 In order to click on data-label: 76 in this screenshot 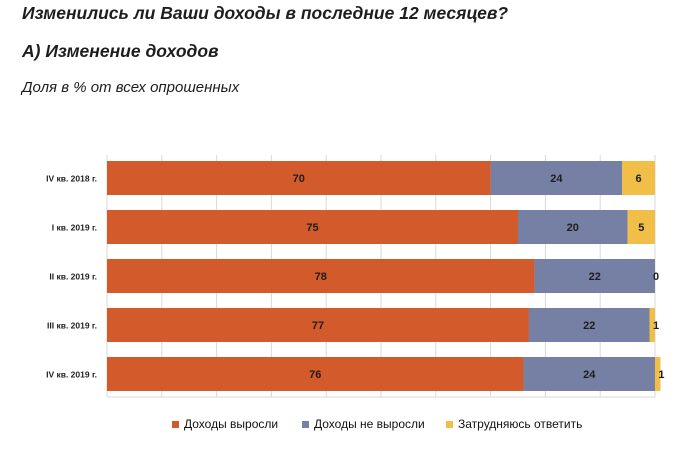, I will do `click(315, 375)`.